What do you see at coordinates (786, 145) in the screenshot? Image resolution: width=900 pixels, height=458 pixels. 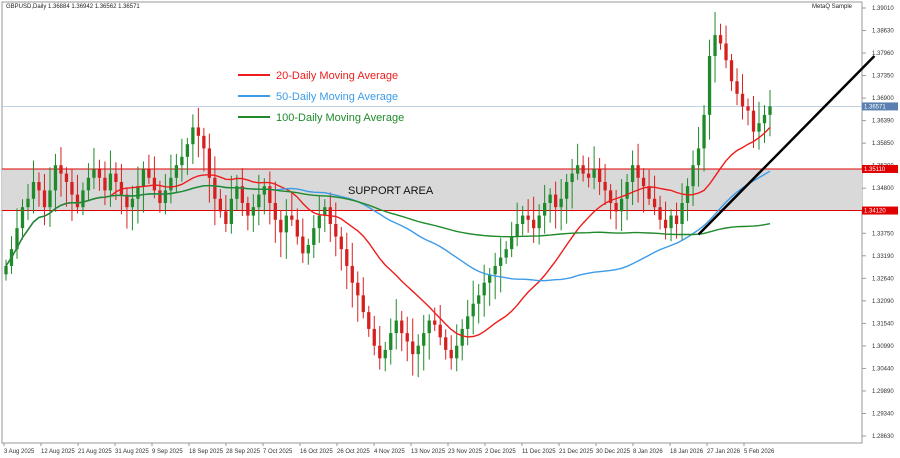 I see `trendline` at bounding box center [786, 145].